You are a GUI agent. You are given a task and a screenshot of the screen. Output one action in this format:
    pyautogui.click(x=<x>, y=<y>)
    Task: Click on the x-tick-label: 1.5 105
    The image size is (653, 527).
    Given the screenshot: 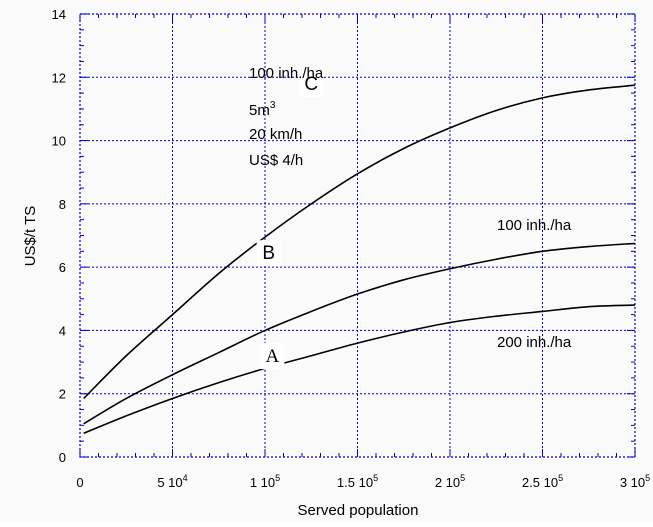 What is the action you would take?
    pyautogui.click(x=357, y=481)
    